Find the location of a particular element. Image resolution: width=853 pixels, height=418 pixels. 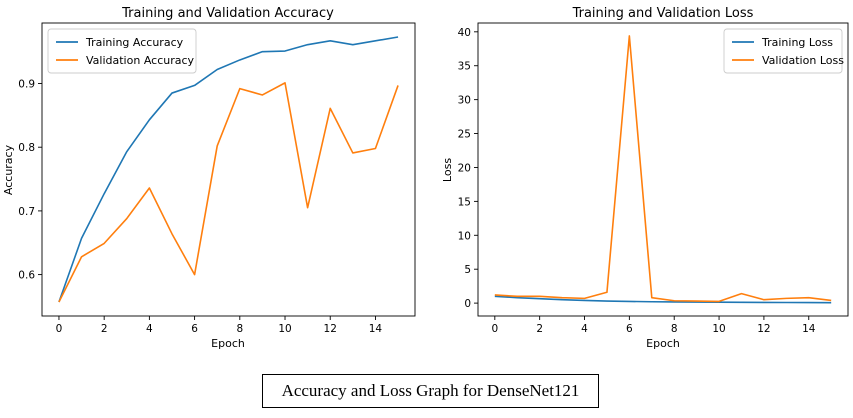

accuracy-xtick-label: 10 is located at coordinates (284, 329).